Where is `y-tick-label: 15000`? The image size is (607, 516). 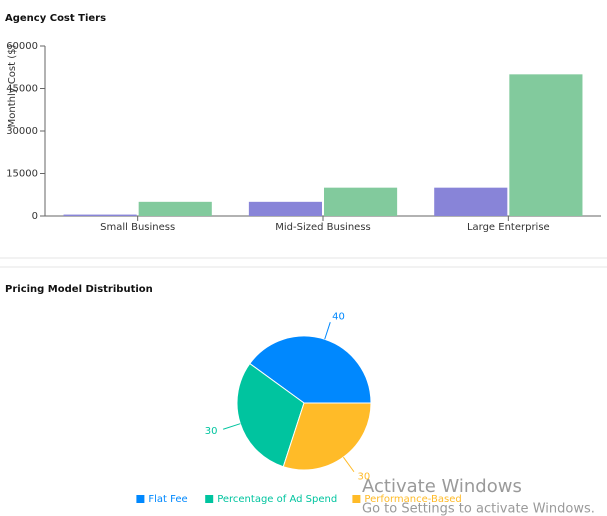
y-tick-label: 15000 is located at coordinates (22, 174).